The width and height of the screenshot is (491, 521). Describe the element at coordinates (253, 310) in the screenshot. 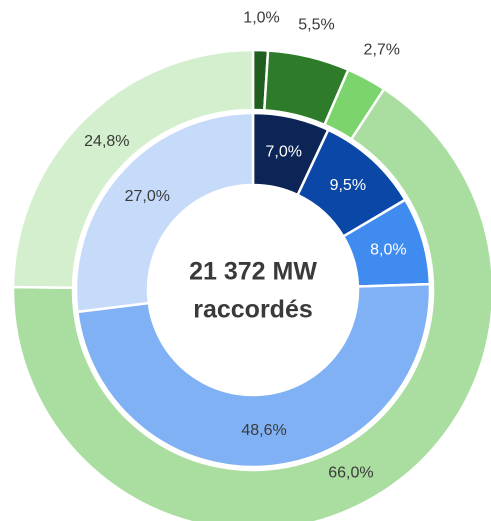

I see `center-label: raccordés` at that location.